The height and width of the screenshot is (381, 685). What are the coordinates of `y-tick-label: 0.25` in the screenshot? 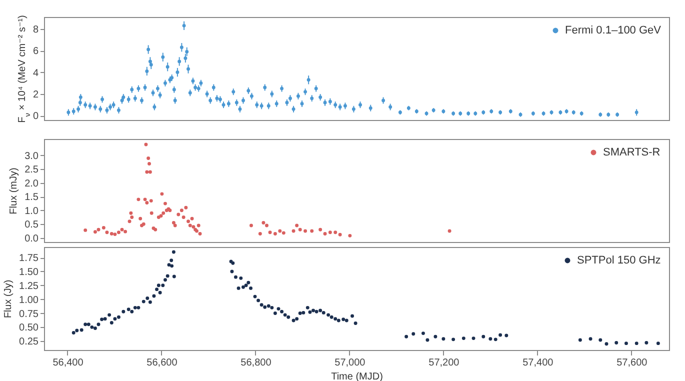 It's located at (29, 342).